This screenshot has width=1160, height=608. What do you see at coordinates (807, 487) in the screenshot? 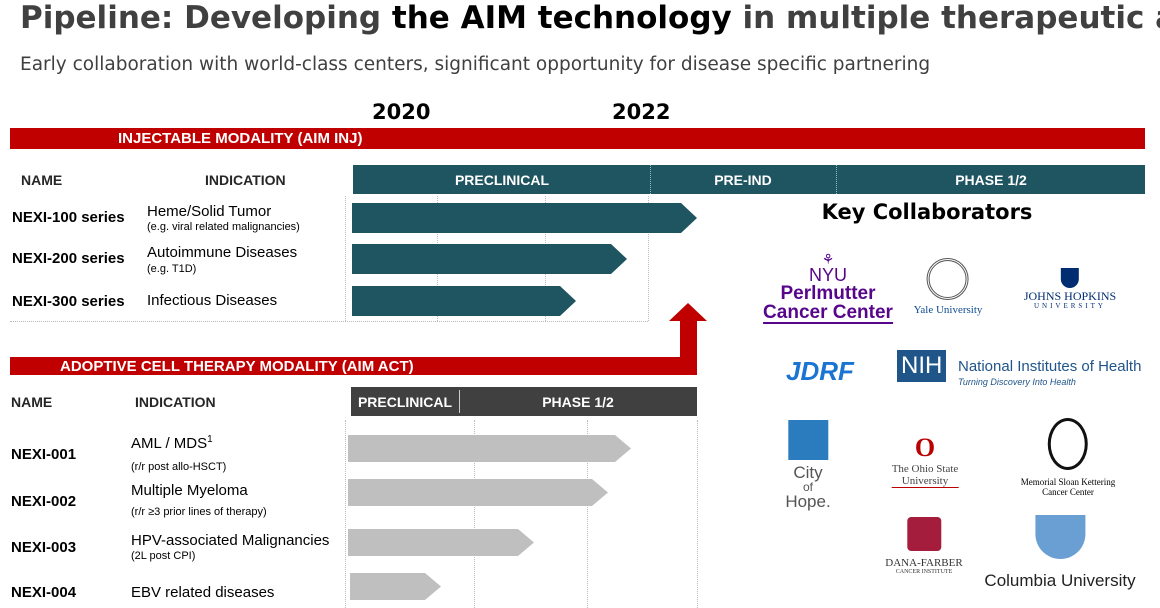
I see `logo-text: of` at bounding box center [807, 487].